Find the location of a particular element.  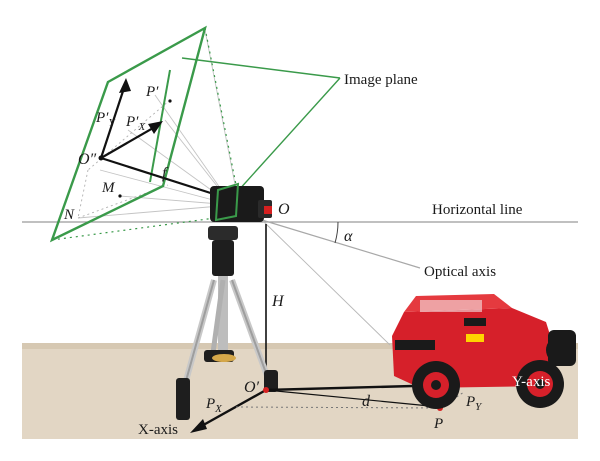

distance-line is located at coordinates (353, 398).